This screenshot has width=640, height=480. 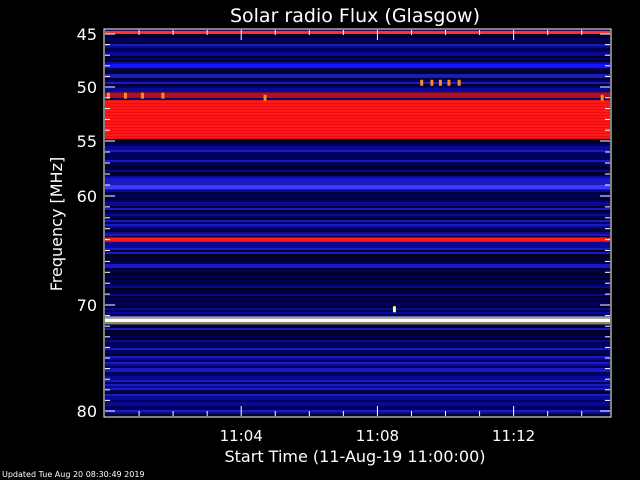 What do you see at coordinates (87, 34) in the screenshot?
I see `y-tick-label: 45` at bounding box center [87, 34].